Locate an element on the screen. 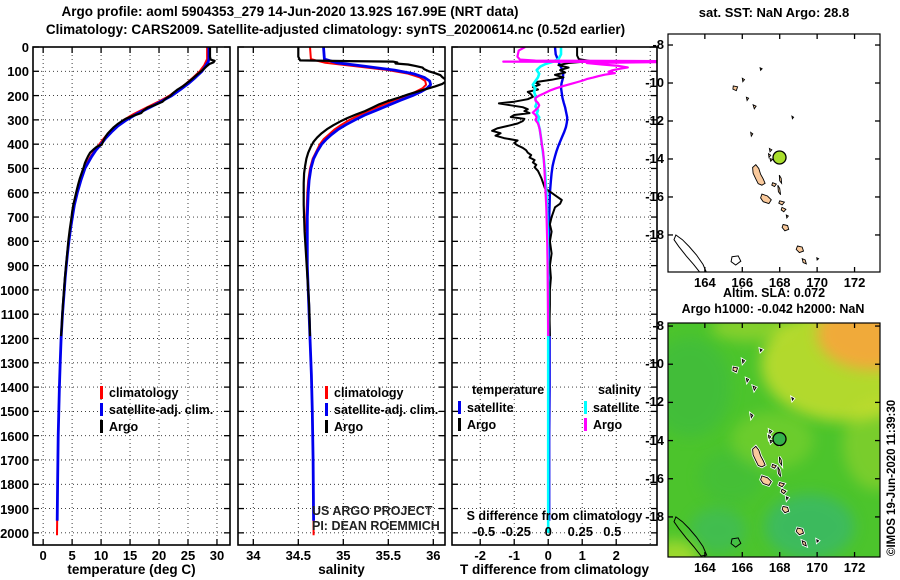 This screenshot has height=580, width=900. legend-temperature-panel: climatology satellite-adj. clim. Argo is located at coordinates (156, 409).